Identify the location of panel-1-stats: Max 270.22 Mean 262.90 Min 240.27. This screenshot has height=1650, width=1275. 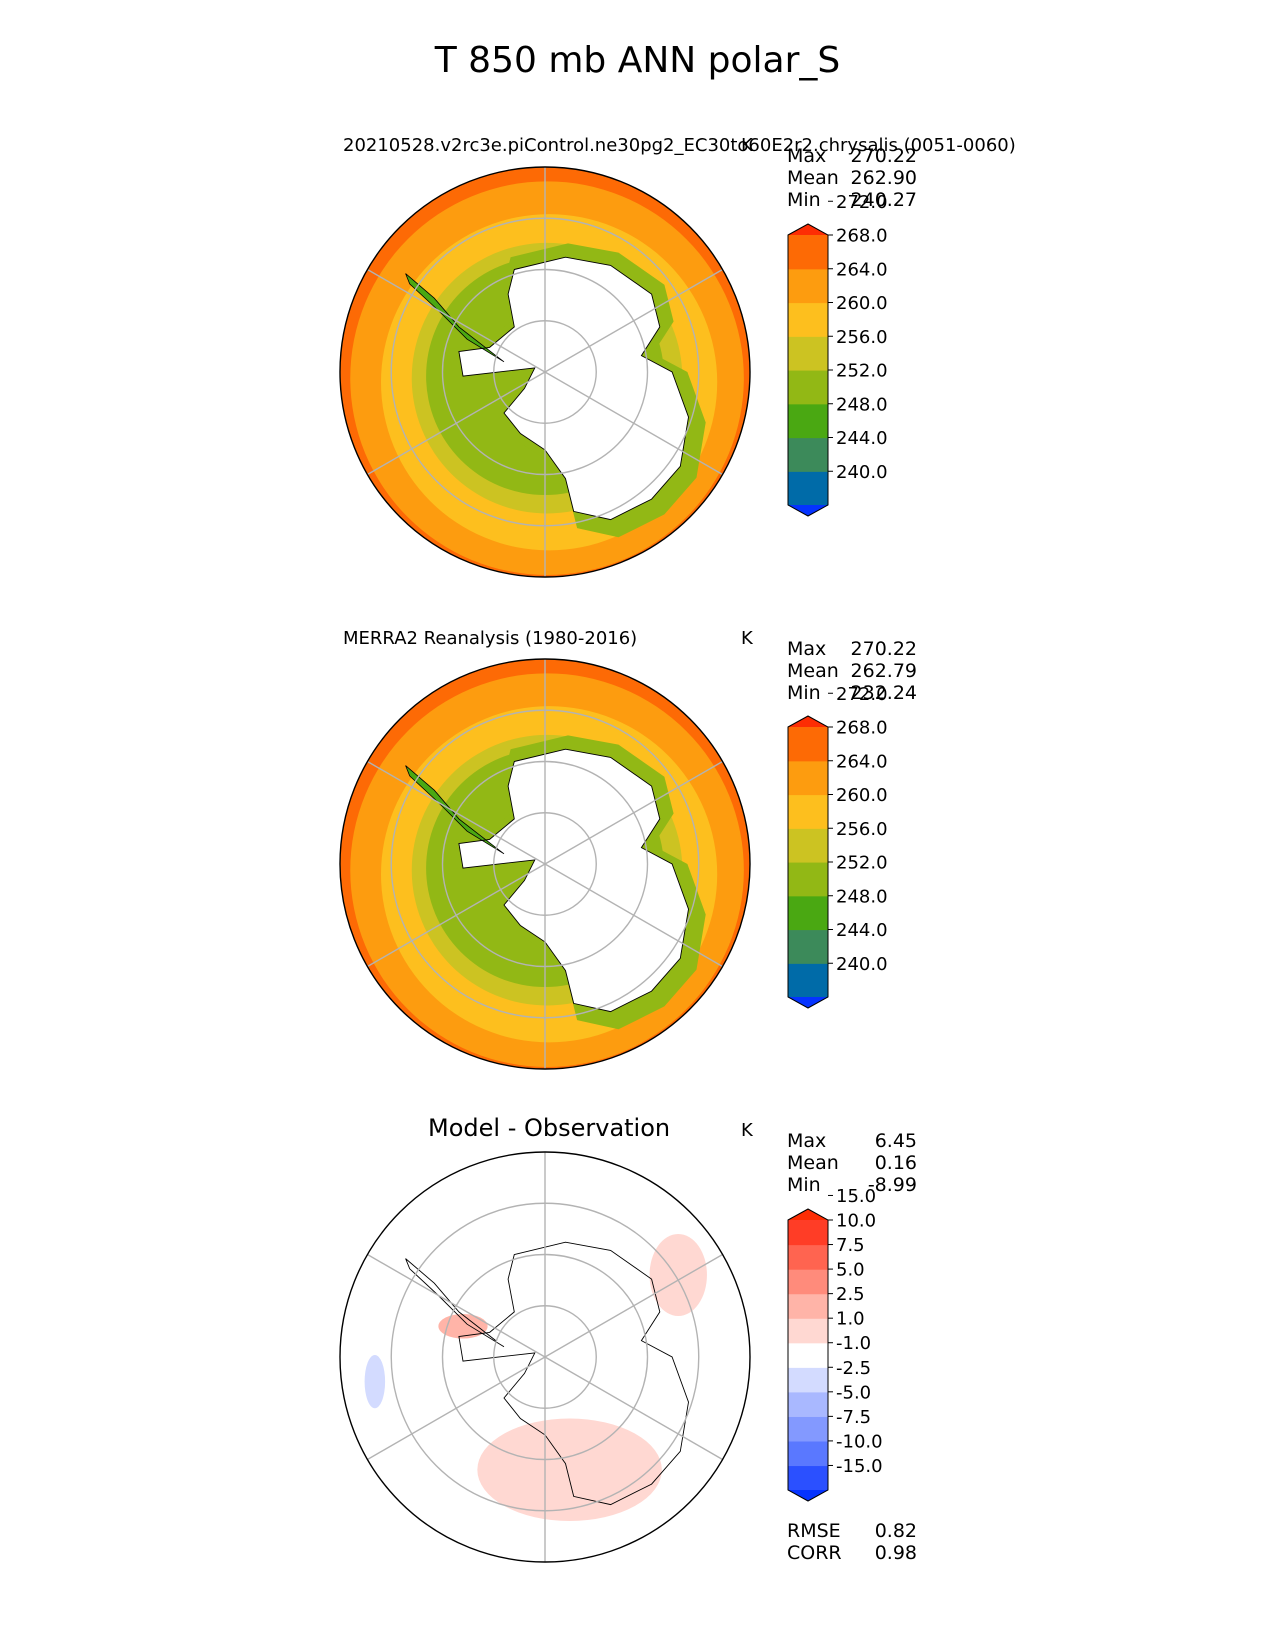
(852, 178).